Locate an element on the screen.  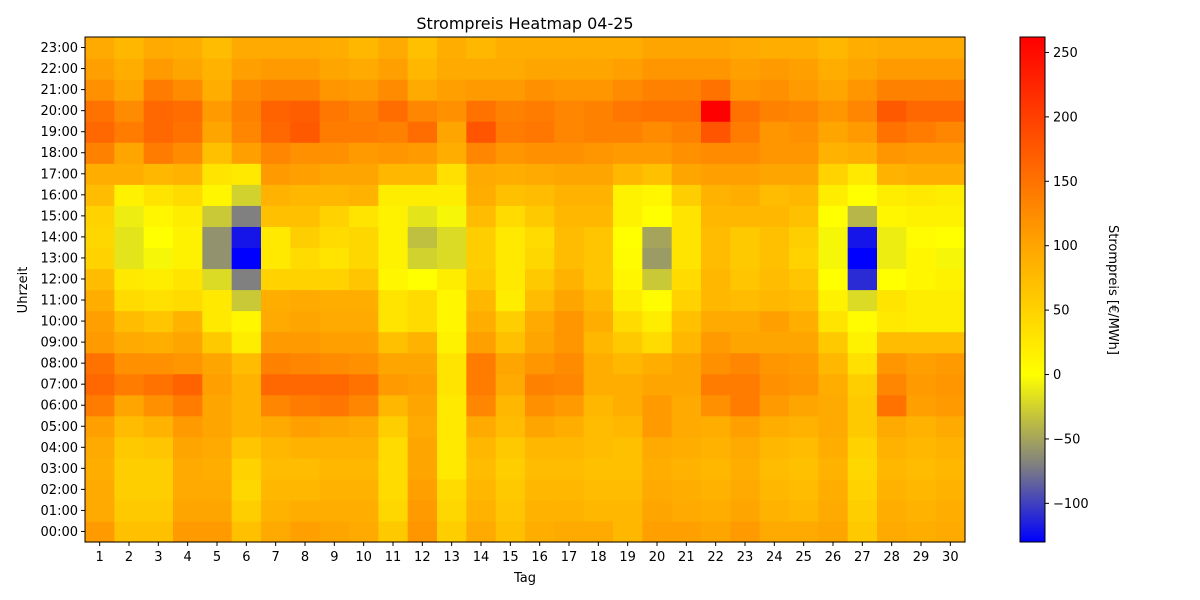
y-tick-label: 00:00 is located at coordinates (59, 532).